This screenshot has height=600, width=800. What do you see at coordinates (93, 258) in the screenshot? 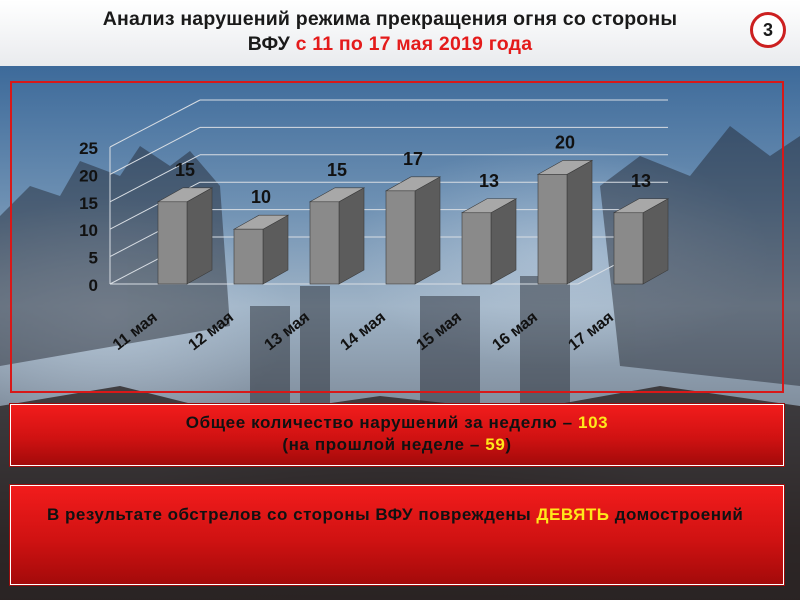
I see `y-tick-label: 5` at bounding box center [93, 258].